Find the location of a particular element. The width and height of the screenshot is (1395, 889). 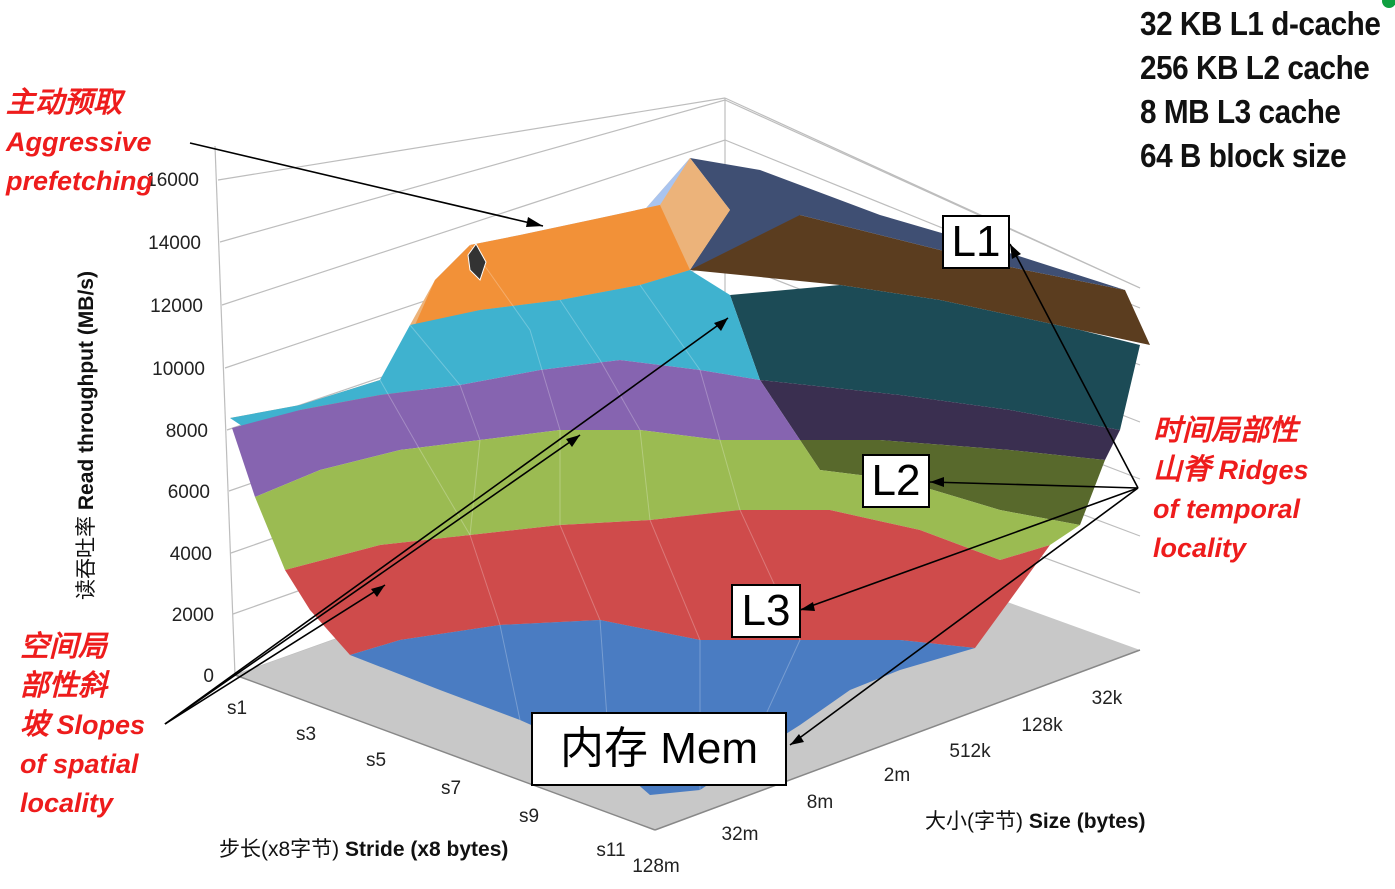

z-tick: 2000 is located at coordinates (193, 615).